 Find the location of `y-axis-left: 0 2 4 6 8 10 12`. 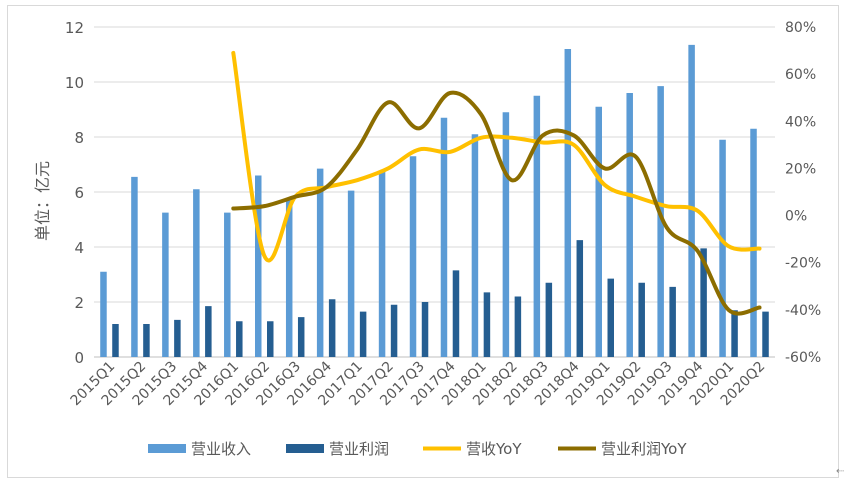

y-axis-left: 0 2 4 6 8 10 12 is located at coordinates (74, 193).